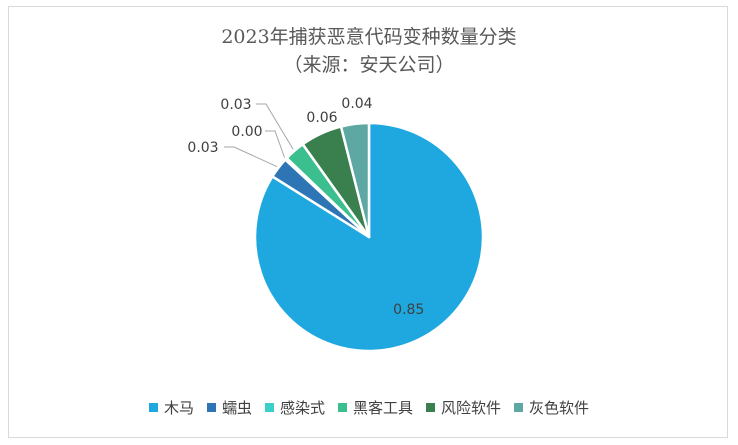 This screenshot has width=738, height=445. I want to click on legend-label-3: 感染式, so click(302, 408).